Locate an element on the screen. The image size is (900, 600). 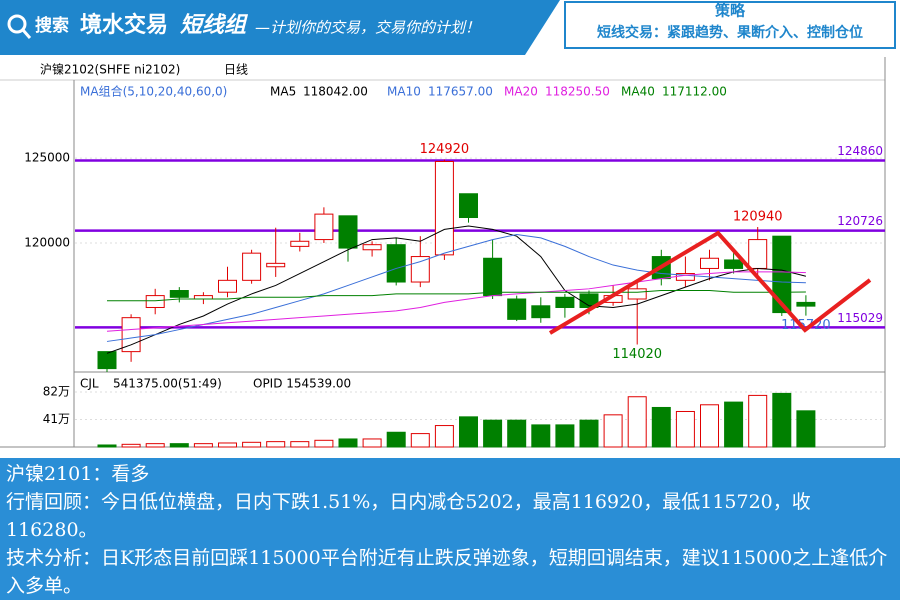
header-band is located at coordinates (280, 27).